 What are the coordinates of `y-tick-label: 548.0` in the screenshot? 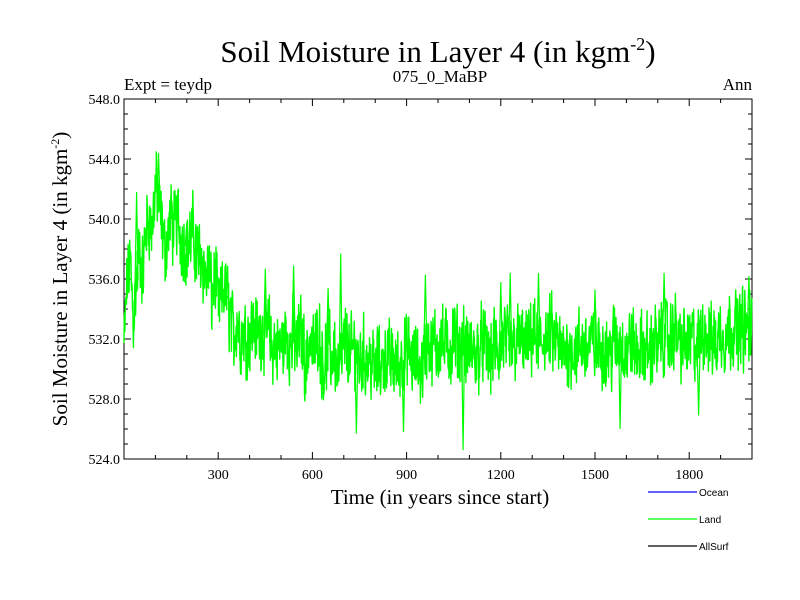 It's located at (105, 100).